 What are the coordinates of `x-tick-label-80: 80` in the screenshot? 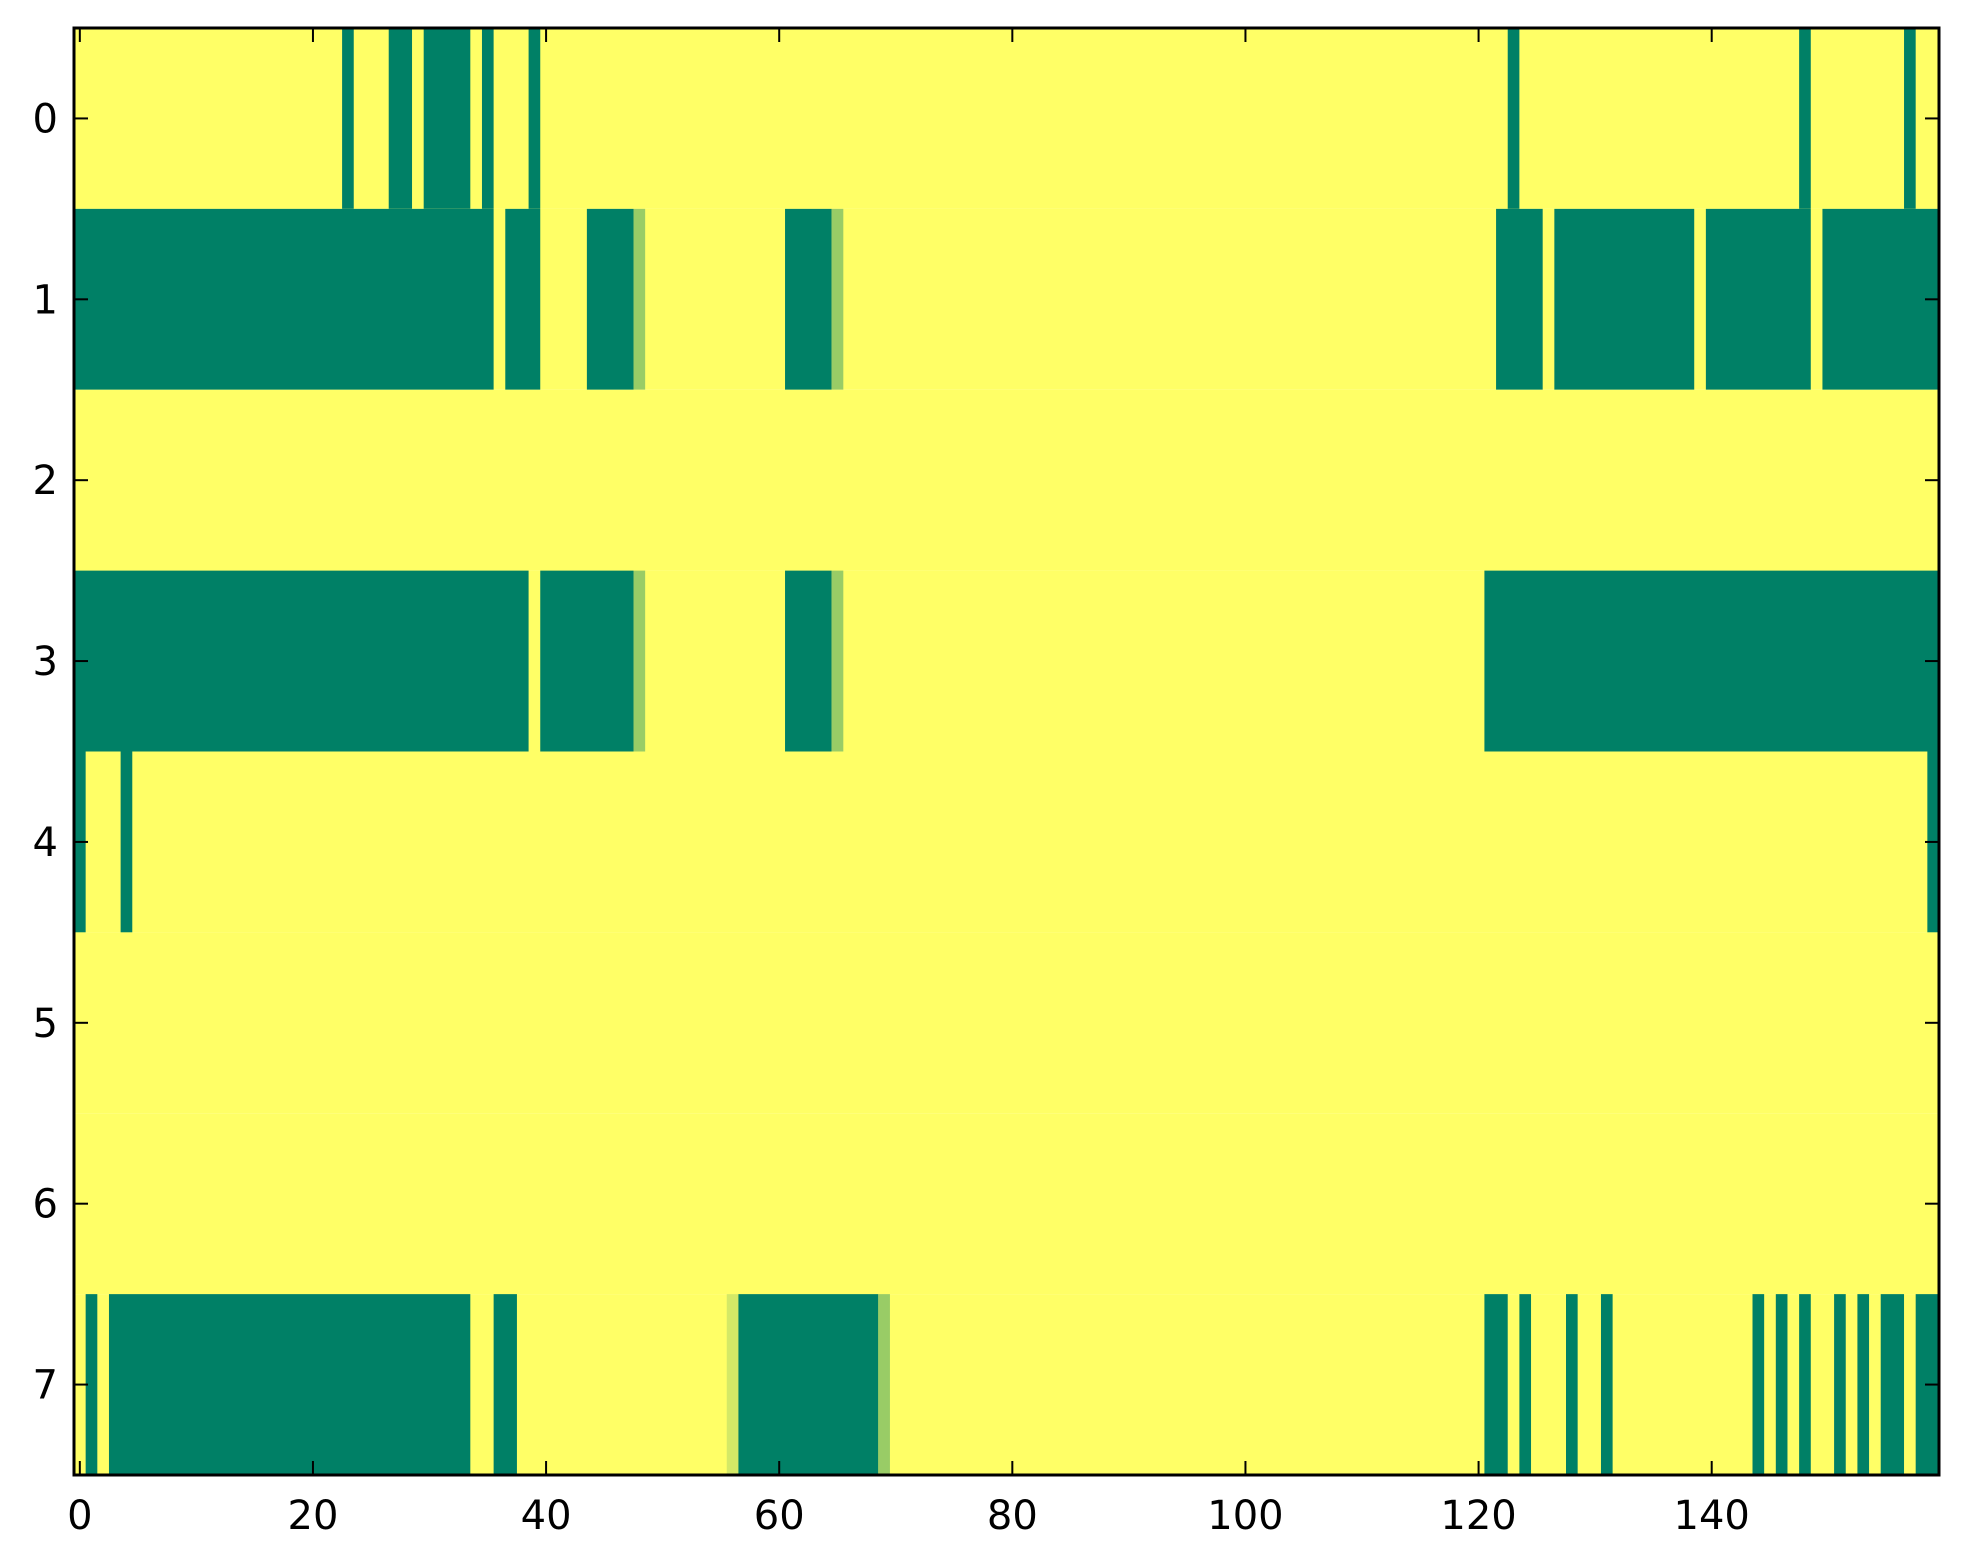 It's located at (1012, 1516).